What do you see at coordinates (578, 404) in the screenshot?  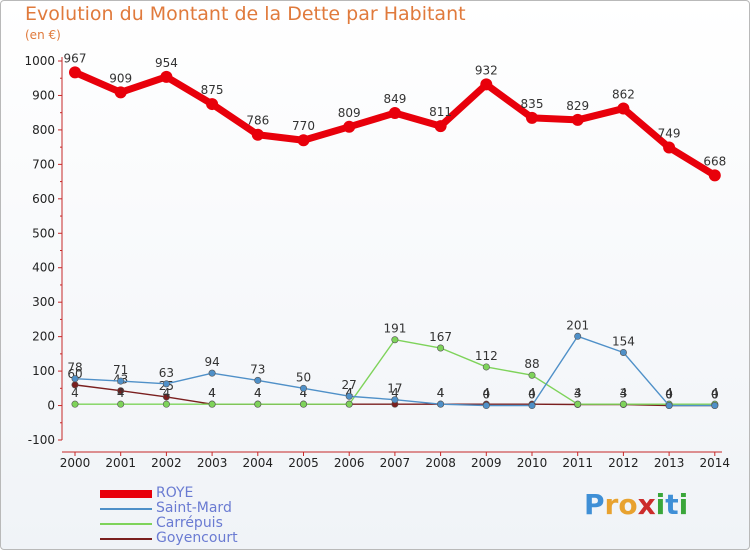 I see `data-point-carr-puis-2011` at bounding box center [578, 404].